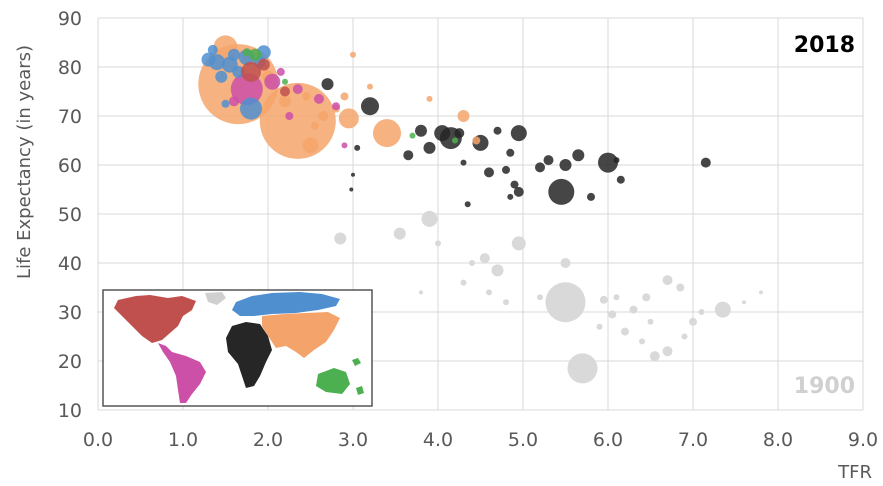 The image size is (883, 486). Describe the element at coordinates (155, 319) in the screenshot. I see `map-north-america` at that location.